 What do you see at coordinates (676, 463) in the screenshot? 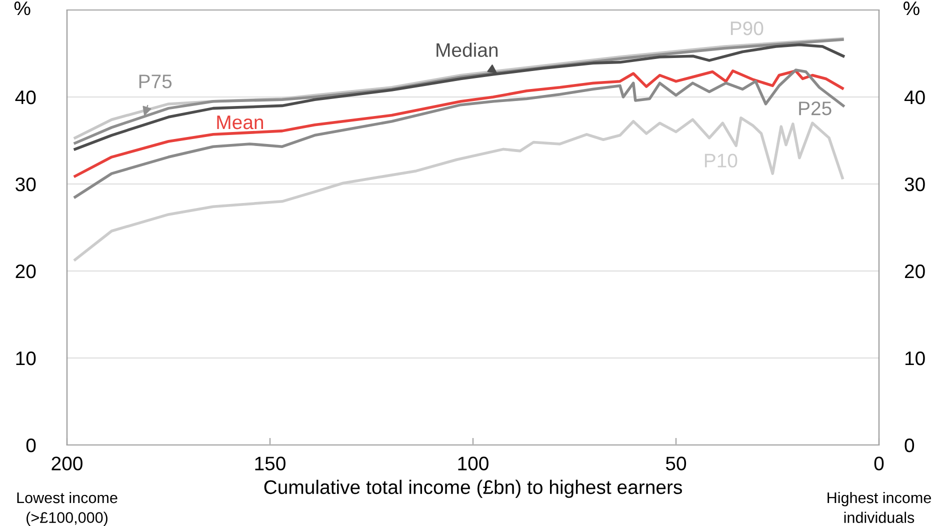
I see `x-tick-label: 50` at bounding box center [676, 463].